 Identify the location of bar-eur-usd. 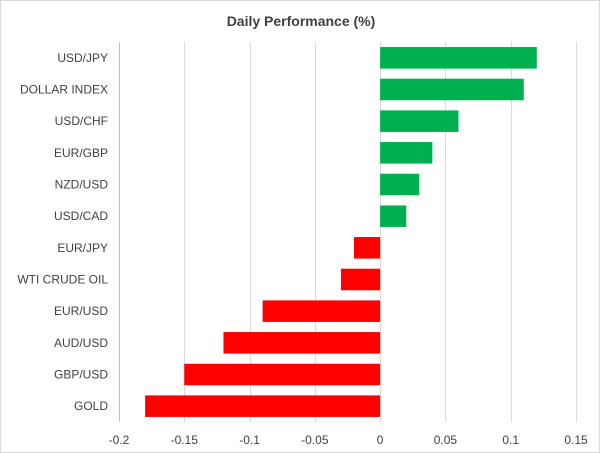
(321, 311).